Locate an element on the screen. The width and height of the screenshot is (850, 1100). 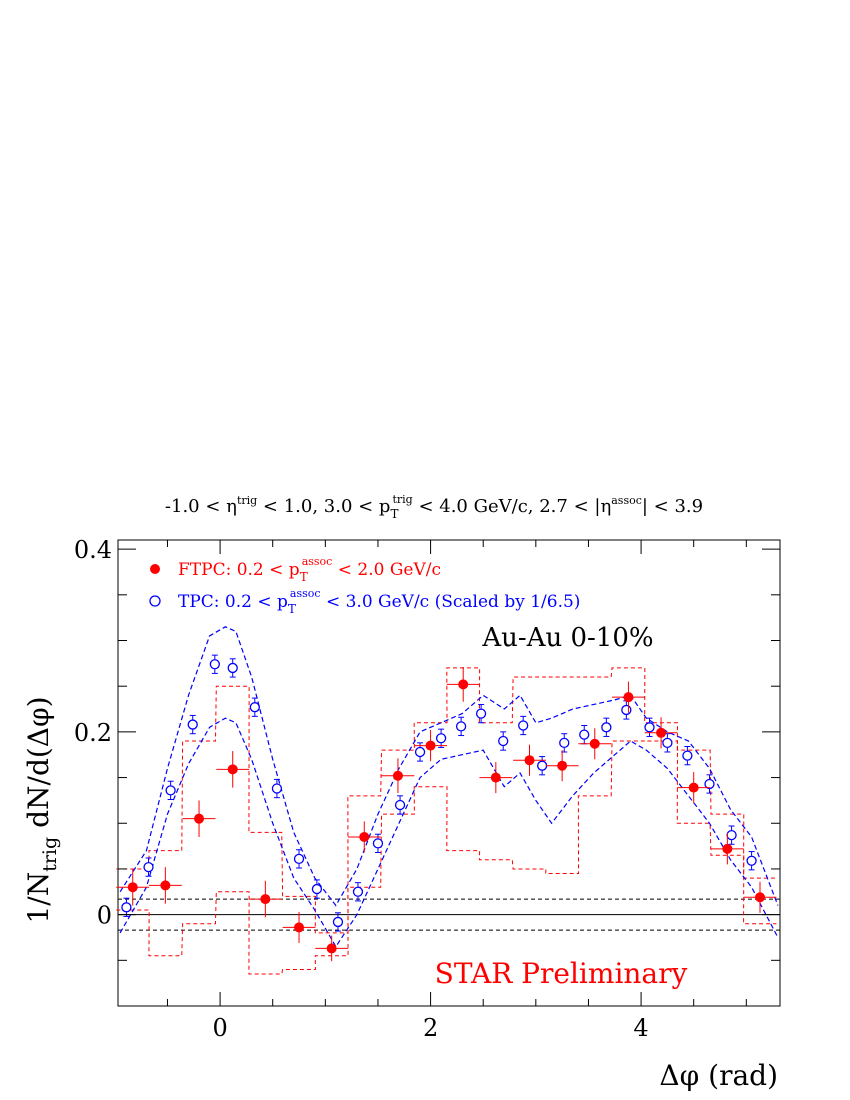
legend-tpc-marker is located at coordinates (155, 601).